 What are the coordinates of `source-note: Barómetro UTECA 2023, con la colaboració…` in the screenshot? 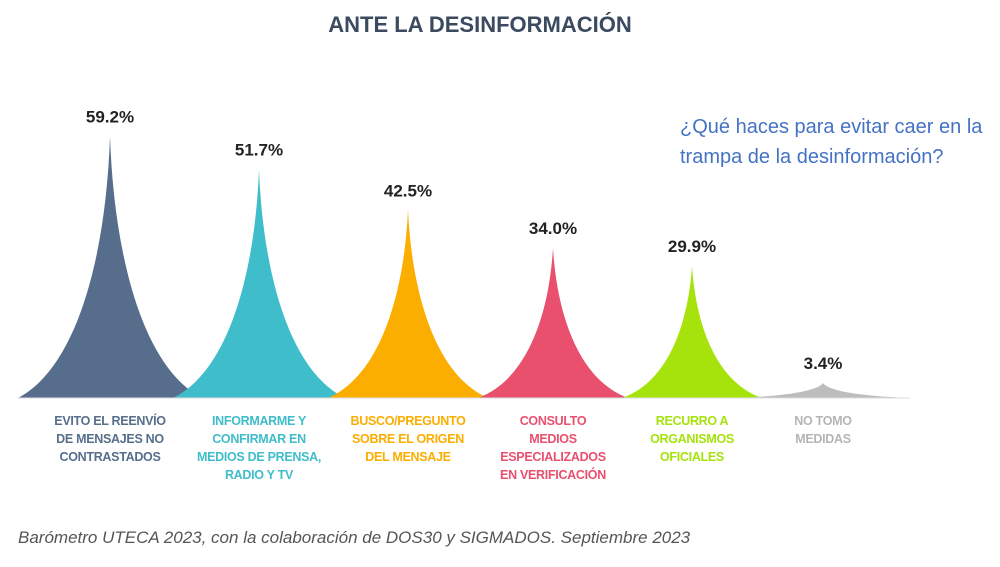 It's located at (354, 537).